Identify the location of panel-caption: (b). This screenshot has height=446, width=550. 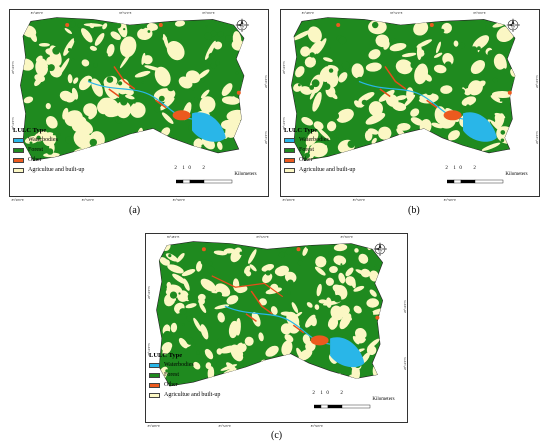
(414, 210).